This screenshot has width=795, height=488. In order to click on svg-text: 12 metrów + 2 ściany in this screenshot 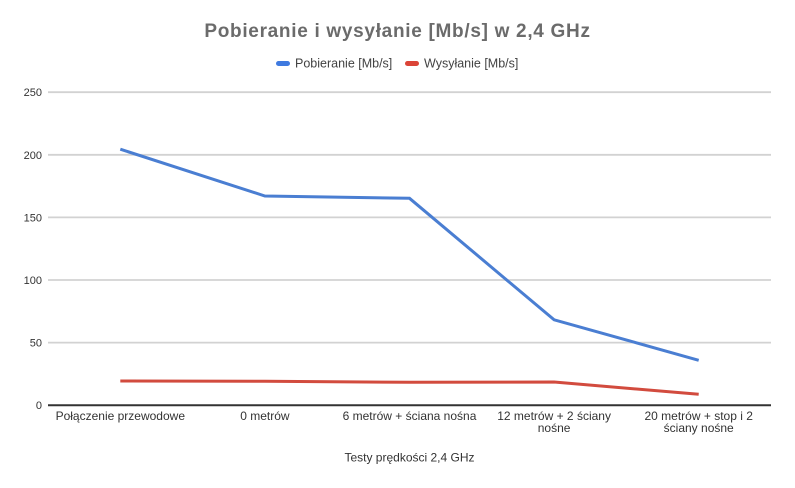, I will do `click(554, 416)`.